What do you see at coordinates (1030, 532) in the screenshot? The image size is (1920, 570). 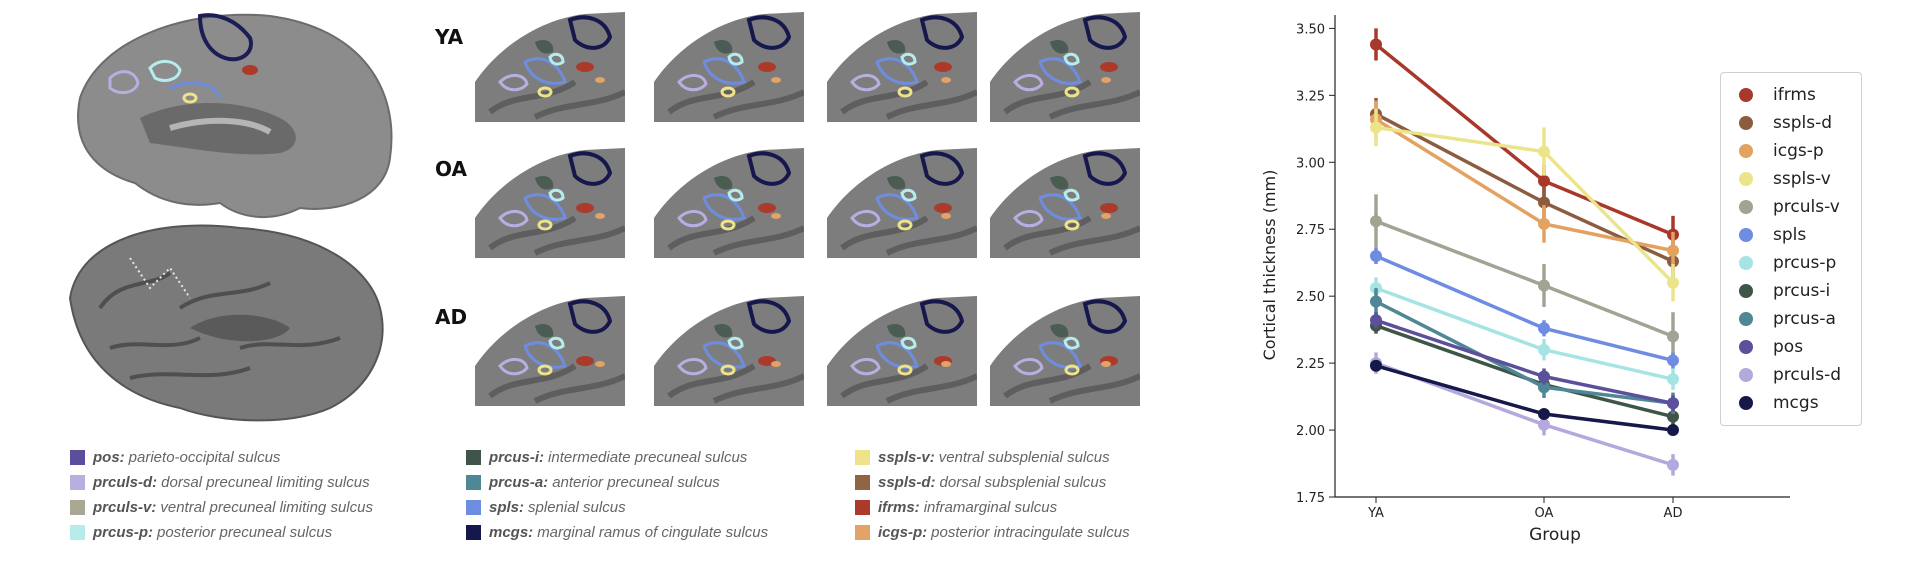 I see `legend-desc: posterior intracingulate sulcus` at bounding box center [1030, 532].